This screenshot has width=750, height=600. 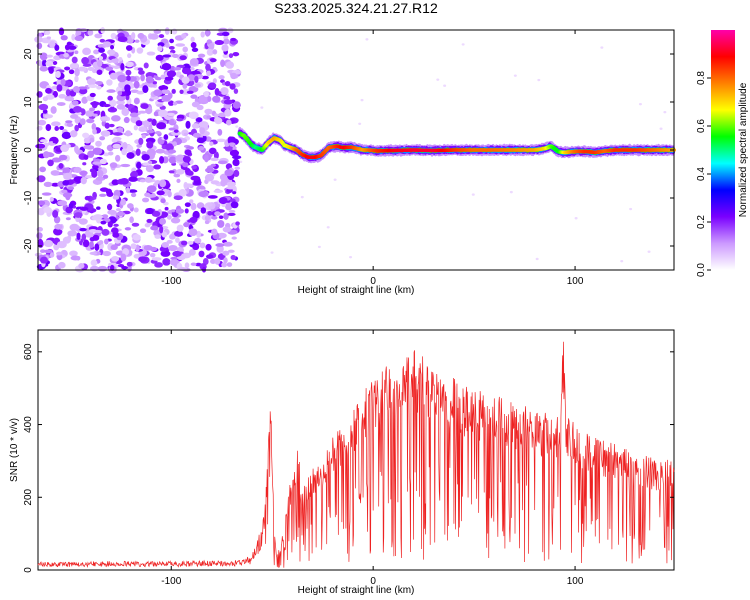 I want to click on snr-y-tick-label: 600, so click(x=28, y=351).